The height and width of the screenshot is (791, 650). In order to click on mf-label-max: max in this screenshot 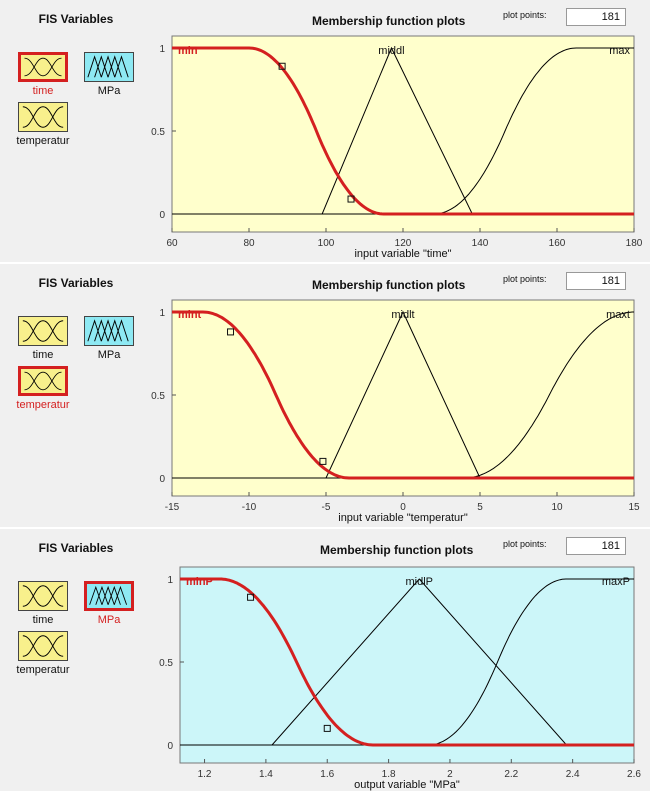, I will do `click(619, 51)`.